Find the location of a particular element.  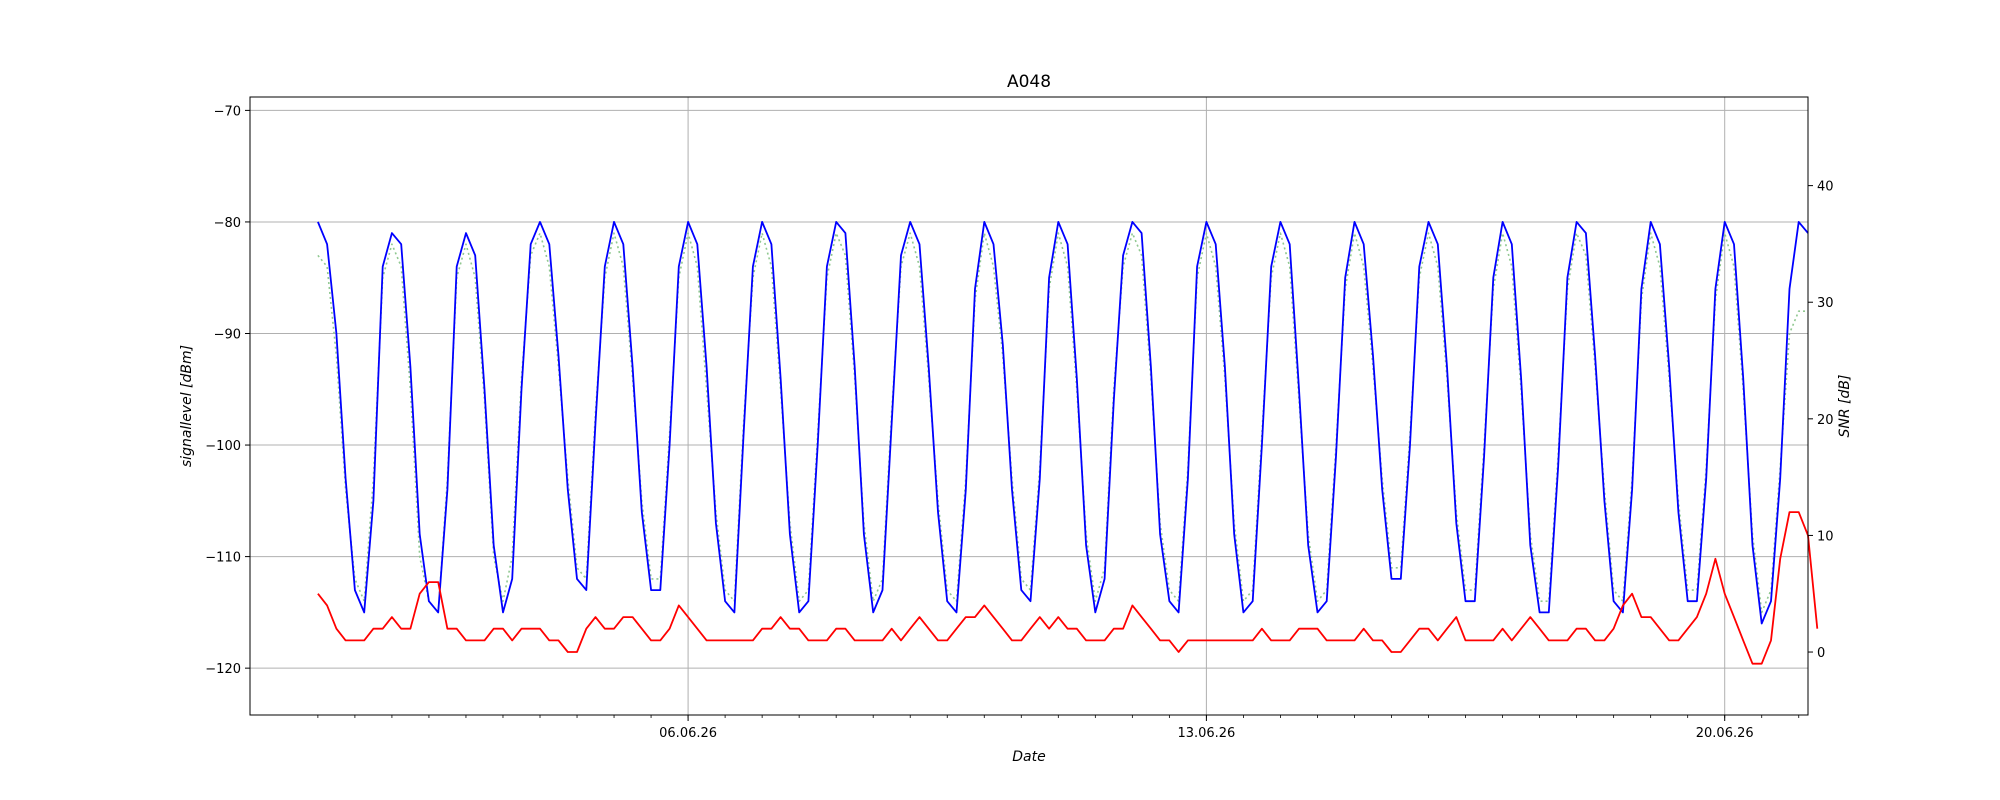

x-tick-label: 20.06.26 is located at coordinates (1725, 733).